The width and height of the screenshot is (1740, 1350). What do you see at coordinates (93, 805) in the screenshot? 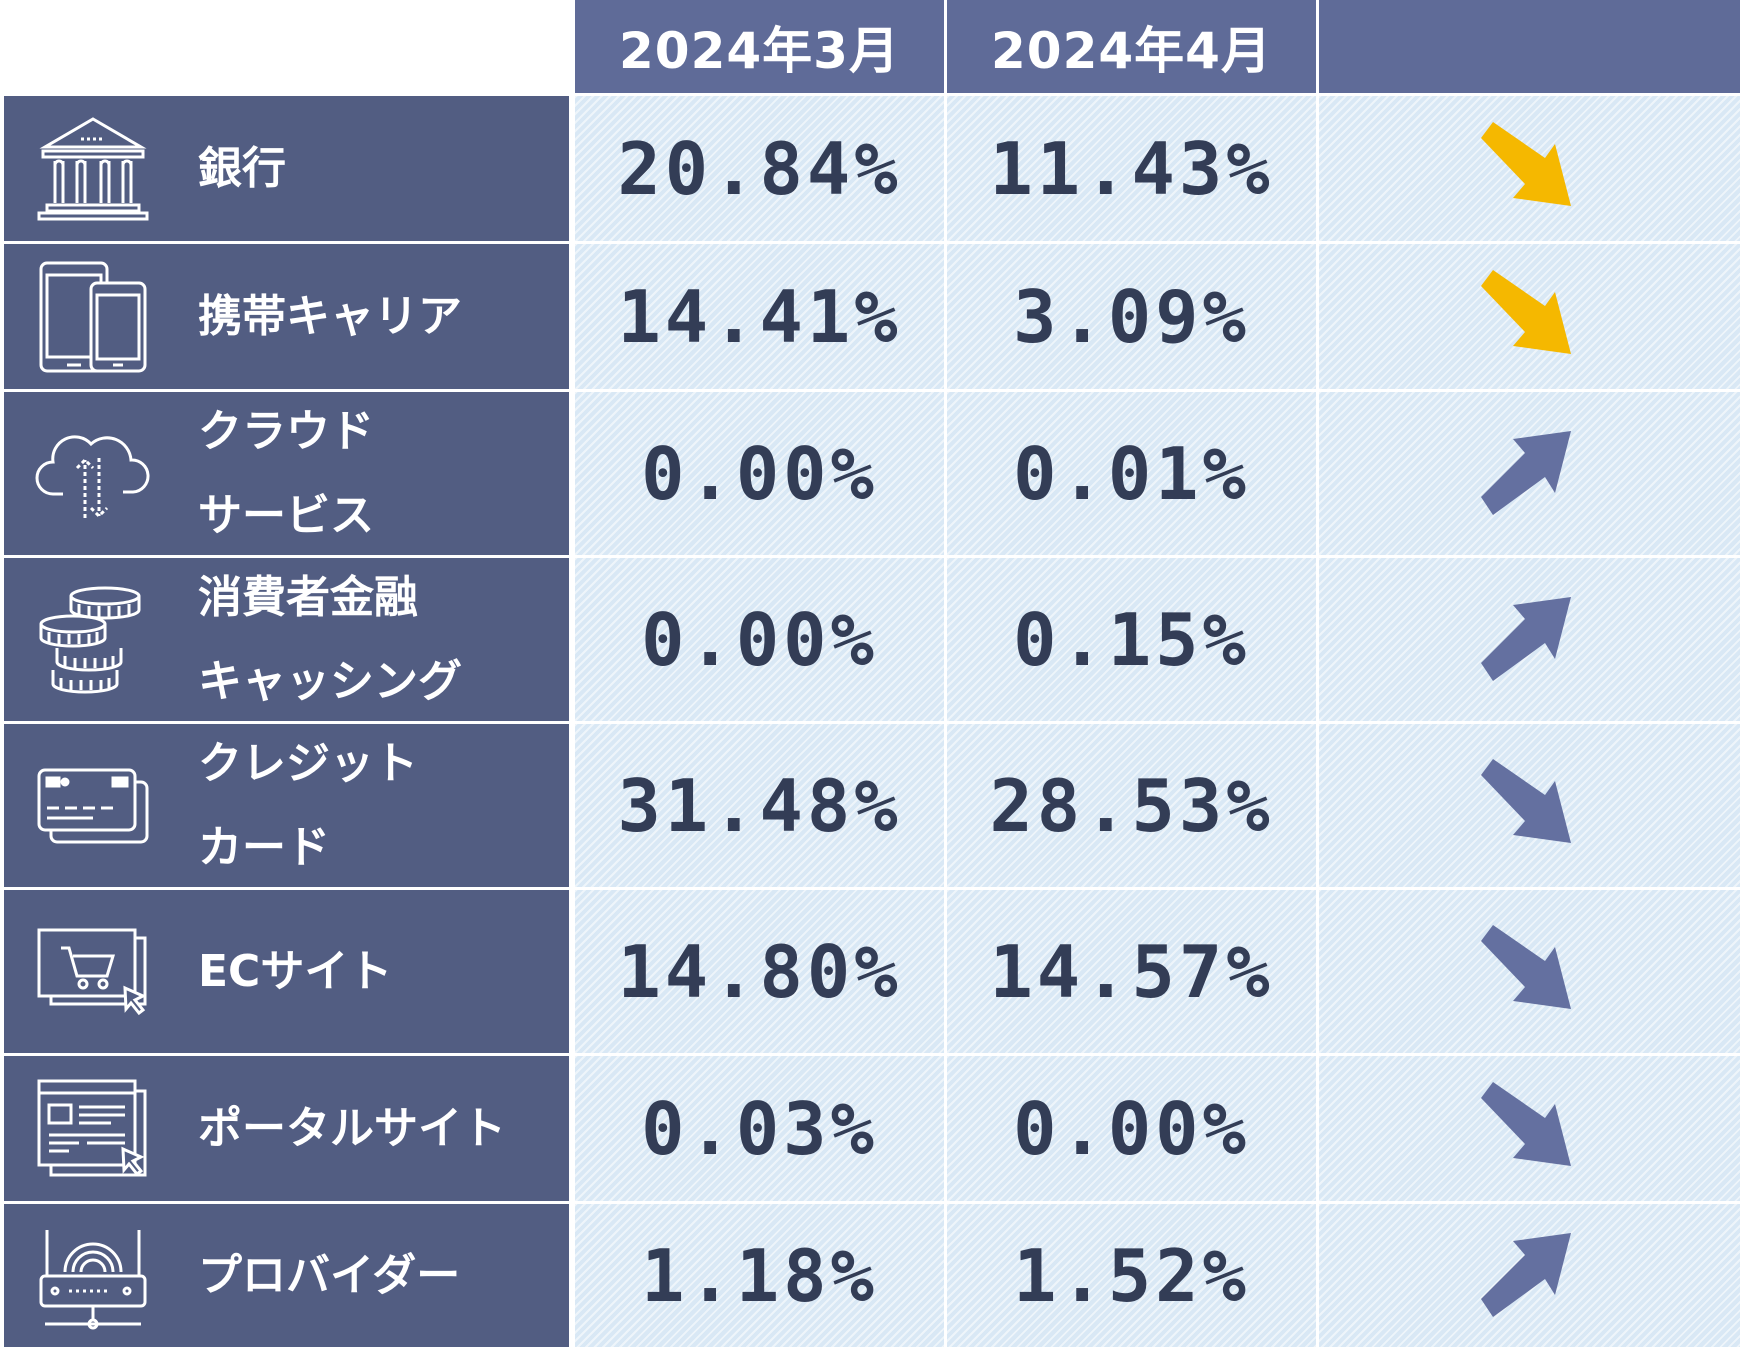
I see `credit-card-icon` at bounding box center [93, 805].